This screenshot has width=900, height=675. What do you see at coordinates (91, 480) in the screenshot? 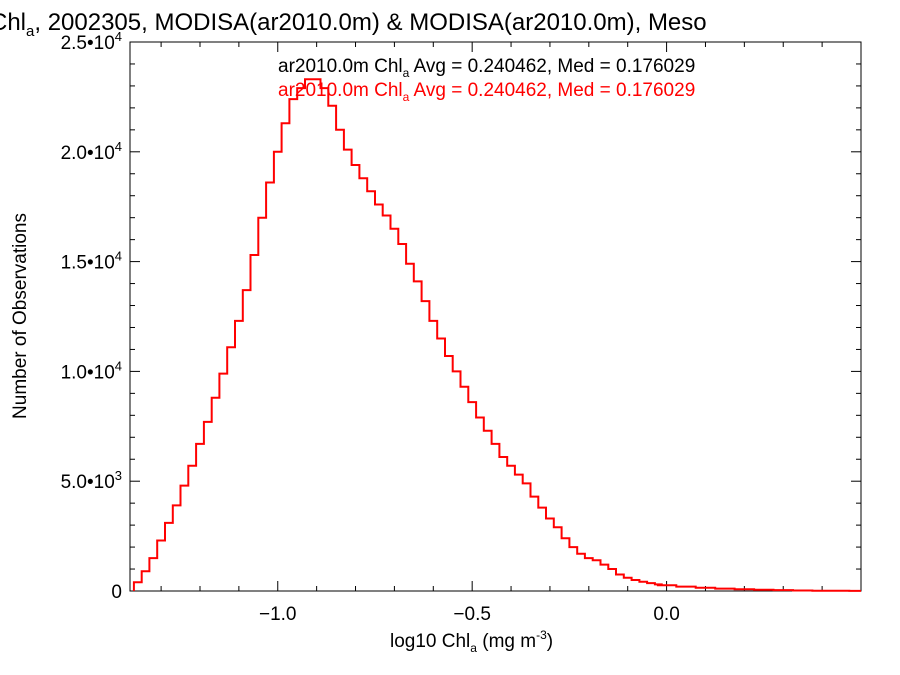
I see `y-tick-label: 5.0•103` at bounding box center [91, 480].